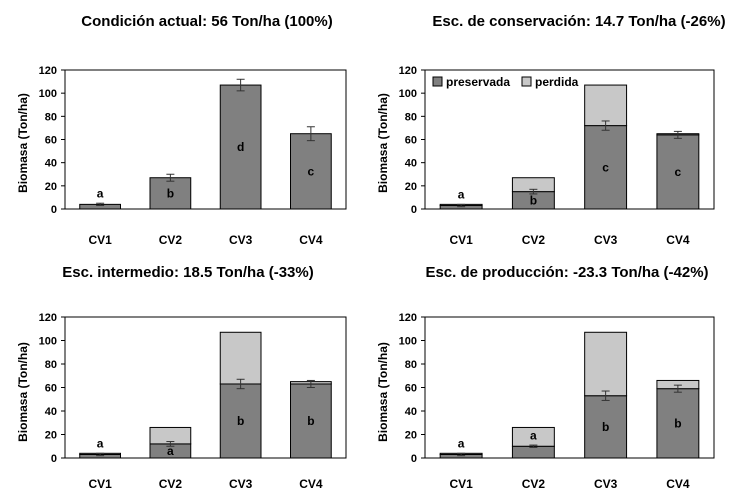 This screenshot has height=491, width=732. What do you see at coordinates (578, 21) in the screenshot?
I see `panel-title: Esc. de conservación: 14.7 Ton/ha (-26%)` at bounding box center [578, 21].